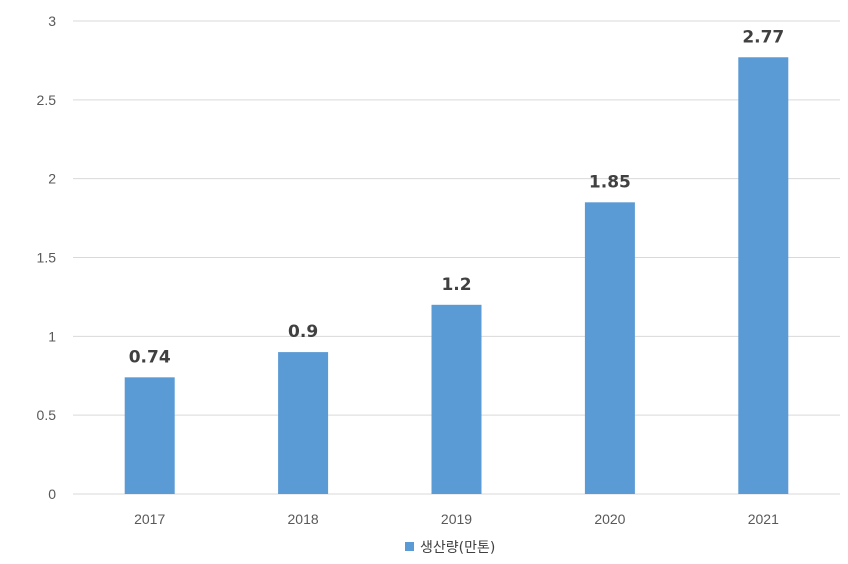  Describe the element at coordinates (610, 182) in the screenshot. I see `data-label: 1.85` at that location.